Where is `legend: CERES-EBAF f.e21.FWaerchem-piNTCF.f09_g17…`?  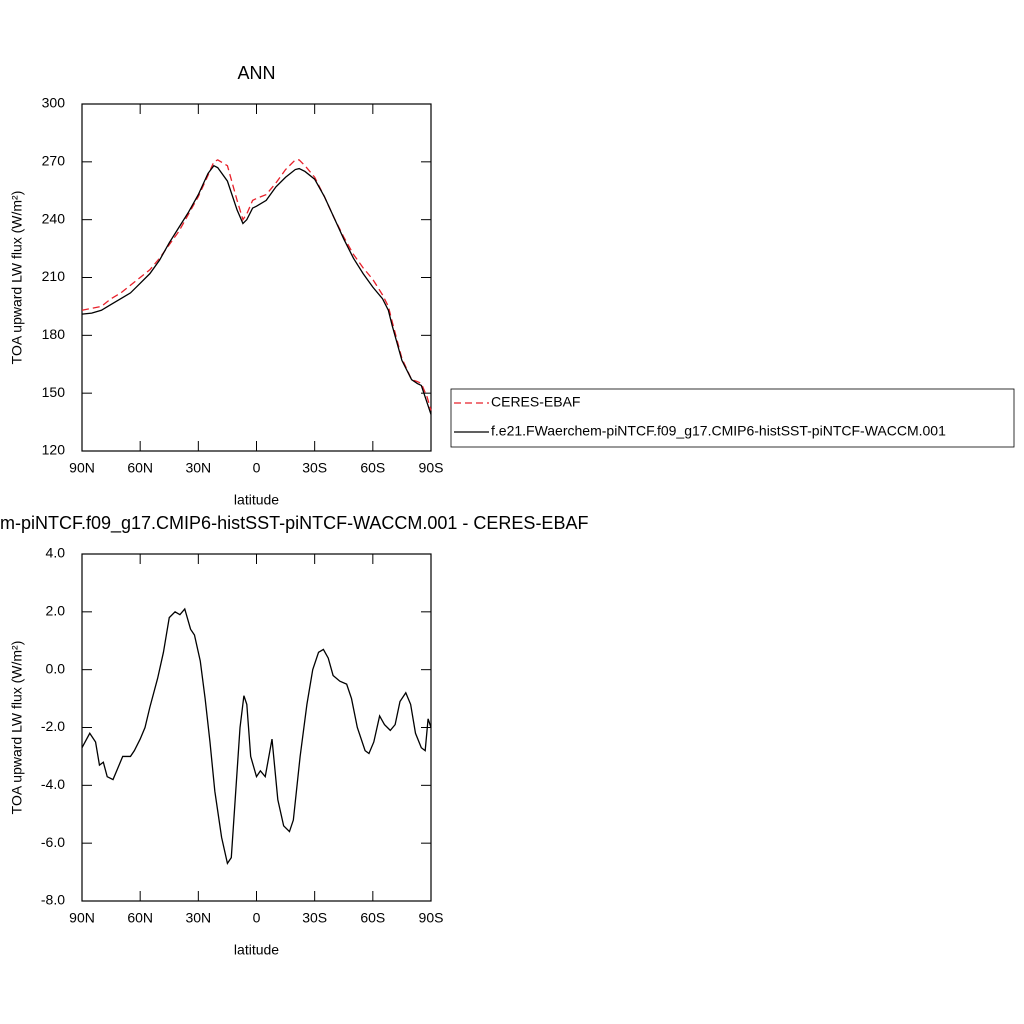 legend: CERES-EBAF f.e21.FWaerchem-piNTCF.f09_g17… is located at coordinates (732, 418).